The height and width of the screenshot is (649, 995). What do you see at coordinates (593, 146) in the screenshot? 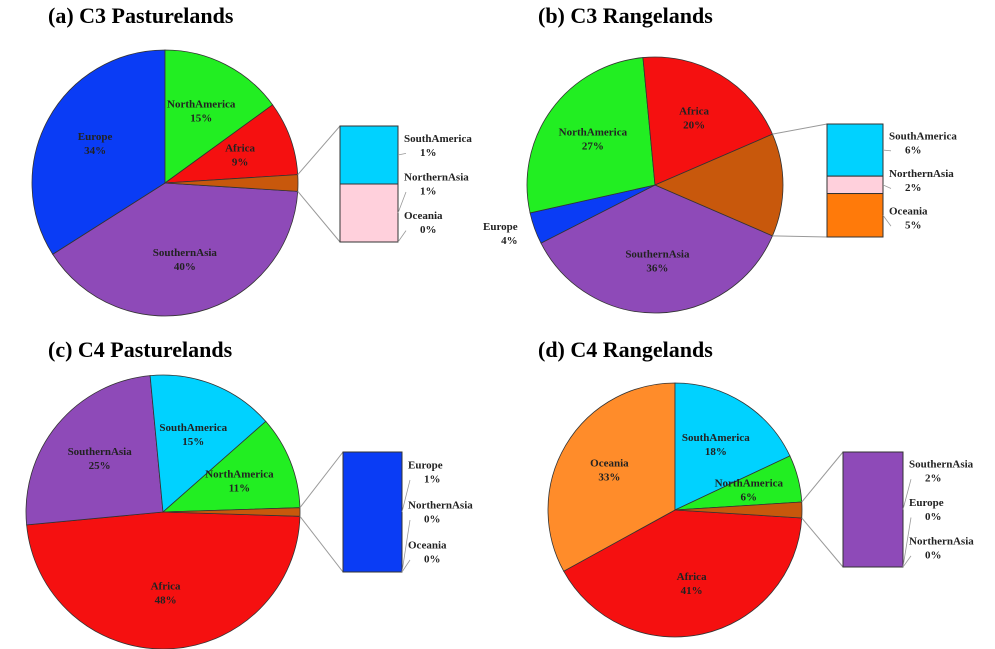
I see `slice-value-label: 27%` at bounding box center [593, 146].